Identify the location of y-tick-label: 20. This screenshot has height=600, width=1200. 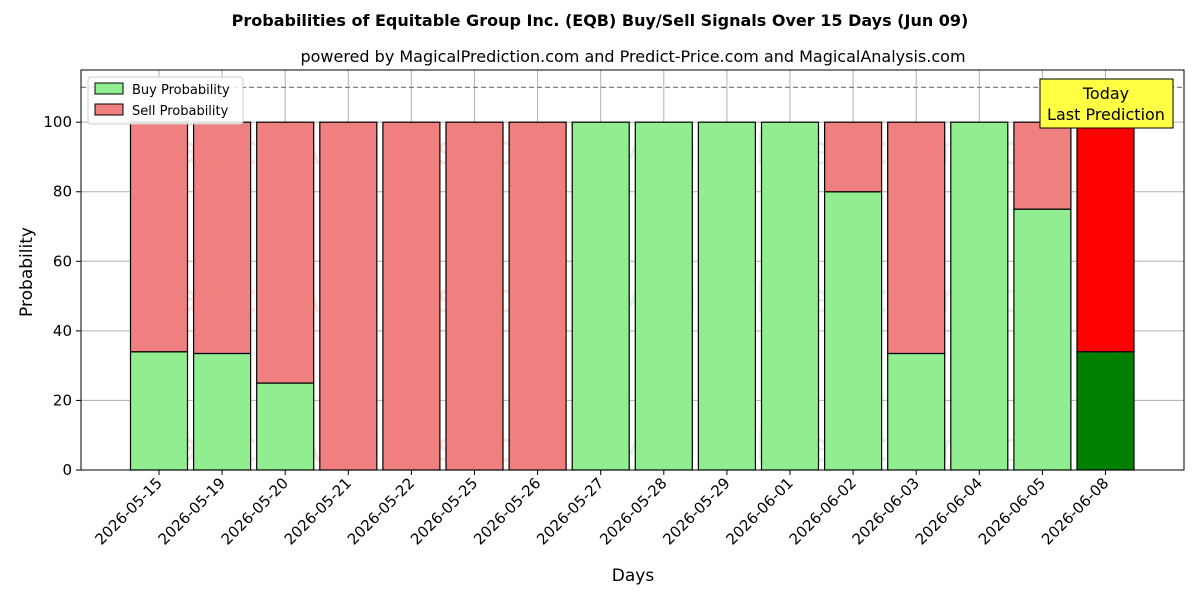
(62, 400).